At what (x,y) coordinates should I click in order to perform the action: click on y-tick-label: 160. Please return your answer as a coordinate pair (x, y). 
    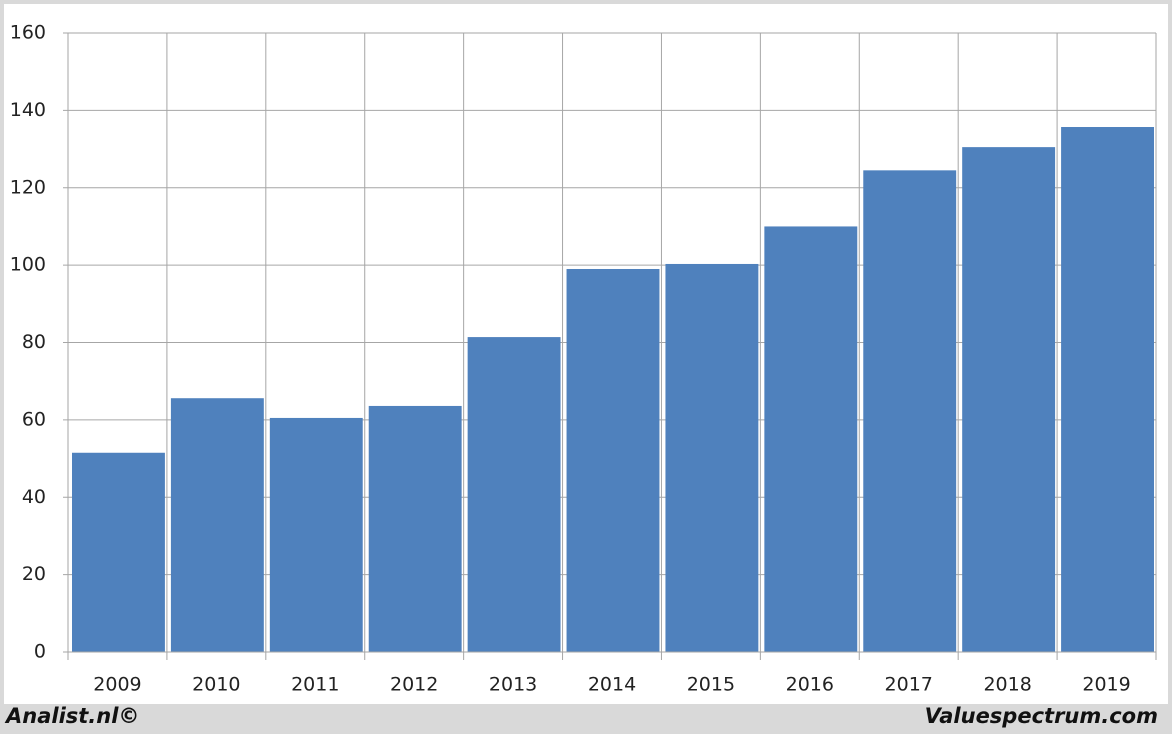
    Looking at the image, I should click on (28, 33).